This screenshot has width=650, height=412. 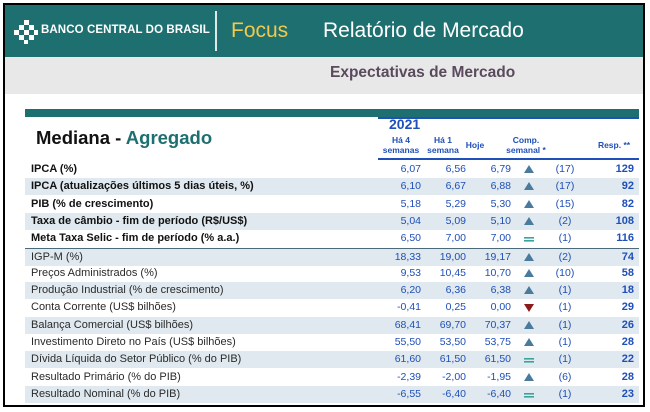 I want to click on col-header-one-week: Há 1 semana, so click(x=443, y=145).